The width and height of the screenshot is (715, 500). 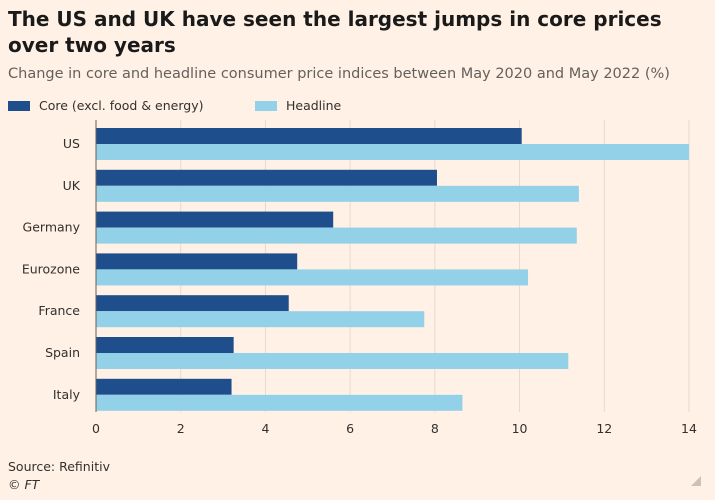 What do you see at coordinates (71, 143) in the screenshot?
I see `category-label-us: US` at bounding box center [71, 143].